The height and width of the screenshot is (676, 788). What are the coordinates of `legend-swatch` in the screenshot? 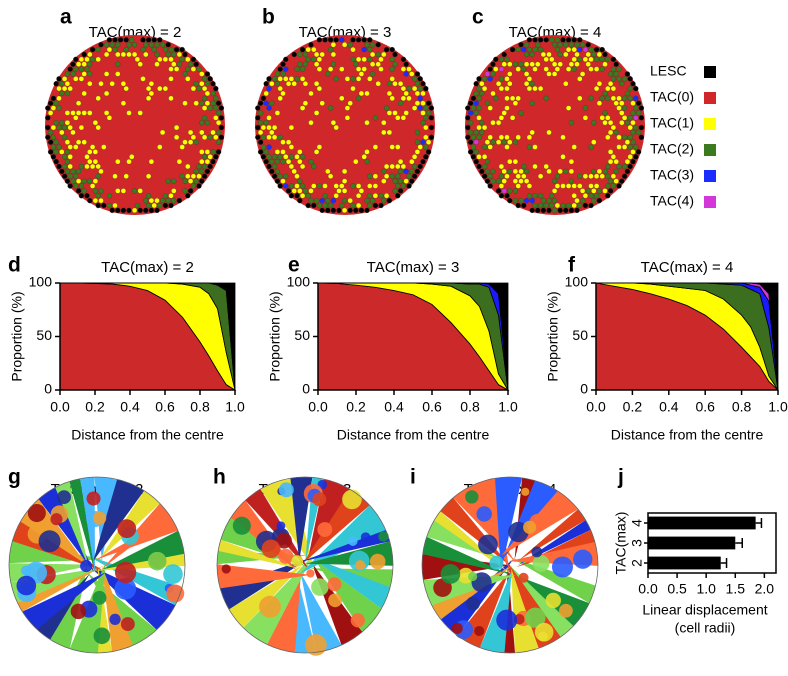 It's located at (710, 176).